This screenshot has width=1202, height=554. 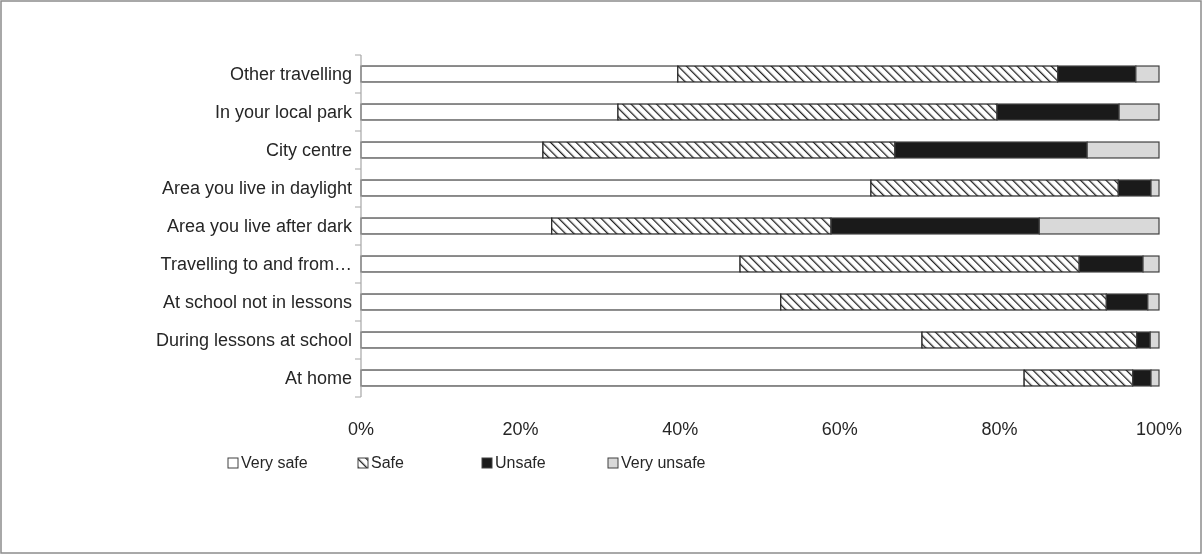 What do you see at coordinates (1159, 429) in the screenshot?
I see `x-tick-label: 100%` at bounding box center [1159, 429].